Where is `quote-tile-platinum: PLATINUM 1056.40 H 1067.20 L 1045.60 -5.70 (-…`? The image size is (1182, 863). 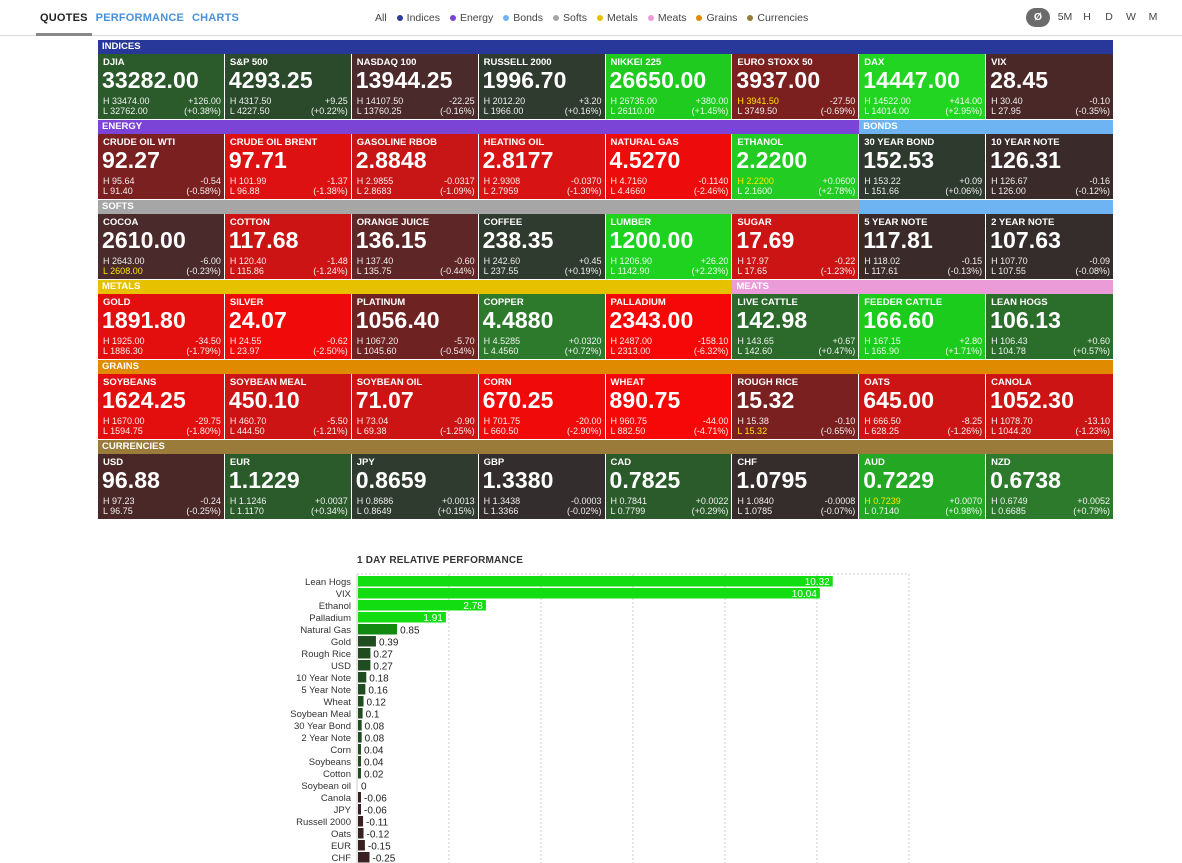
quote-tile-platinum: PLATINUM 1056.40 H 1067.20 L 1045.60 -5.70 (-… is located at coordinates (414, 326).